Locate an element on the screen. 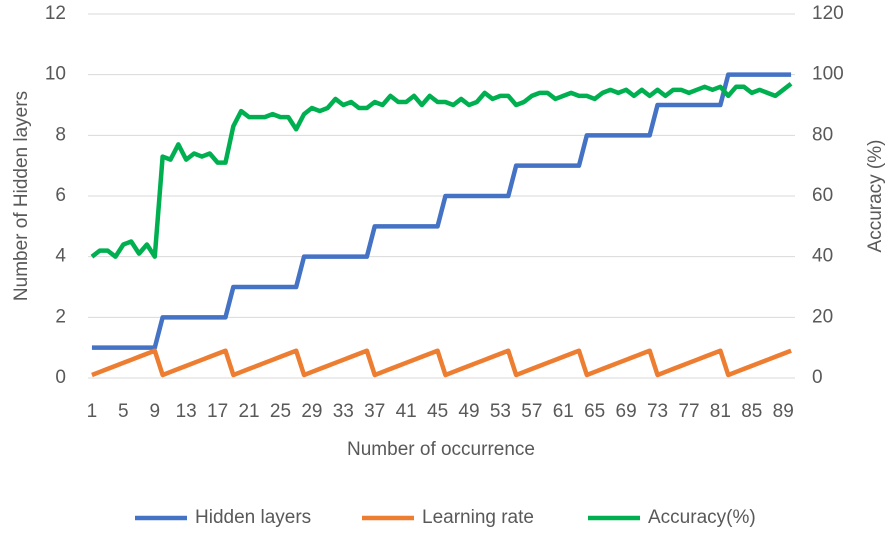  y-tick-label: 2 is located at coordinates (60, 316).